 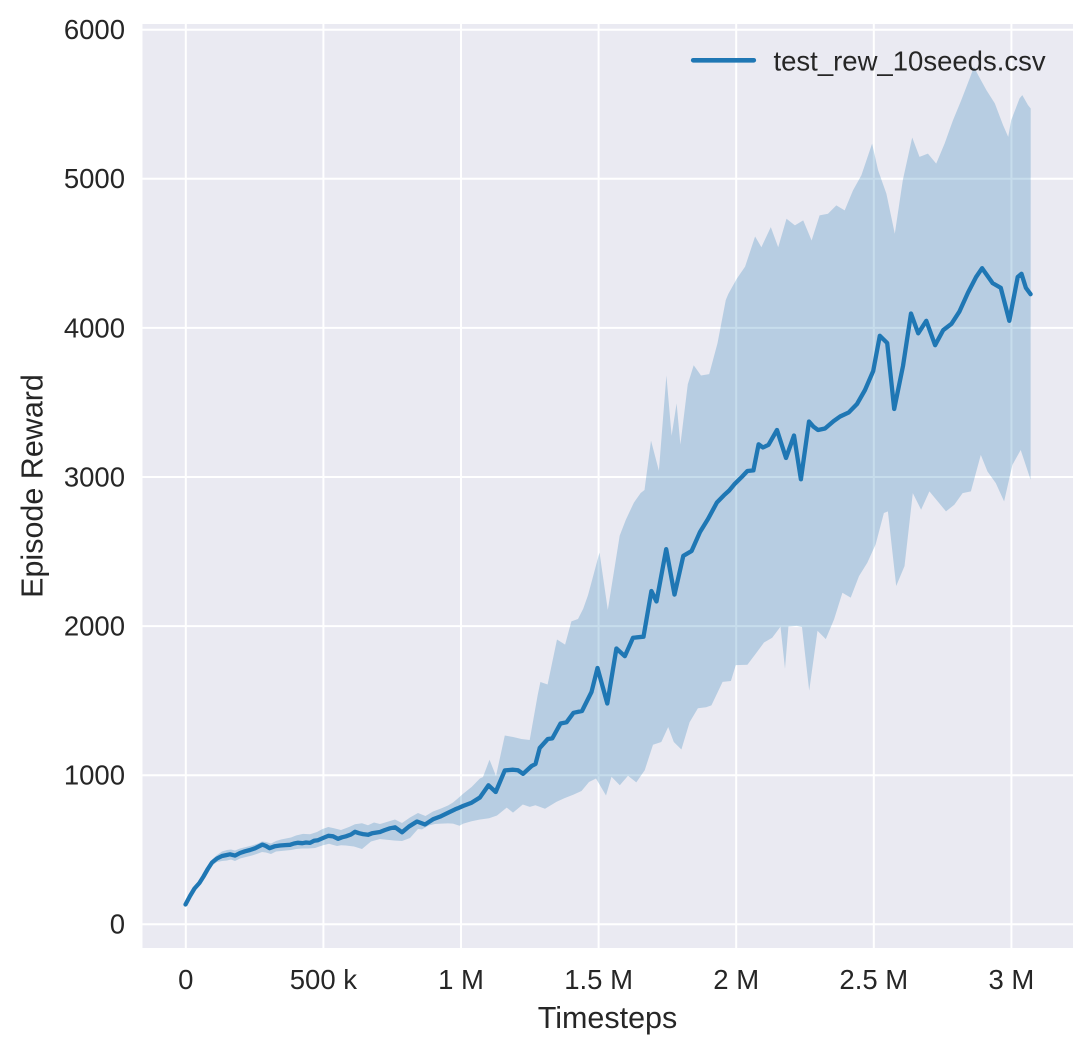 I want to click on svg-text: 3000, so click(x=94, y=476).